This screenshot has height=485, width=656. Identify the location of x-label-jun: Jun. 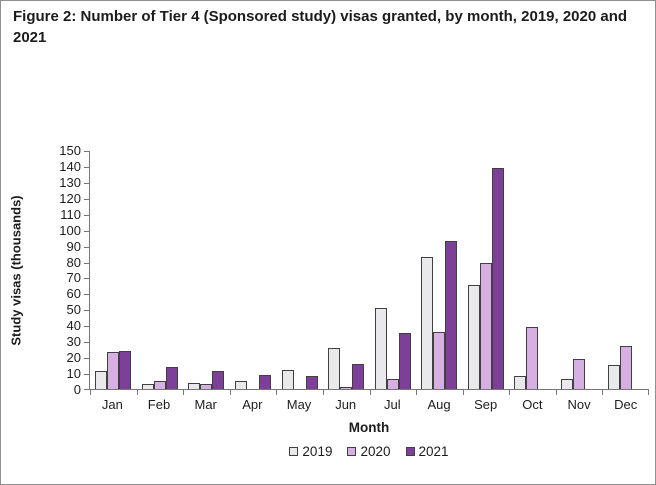
(346, 404).